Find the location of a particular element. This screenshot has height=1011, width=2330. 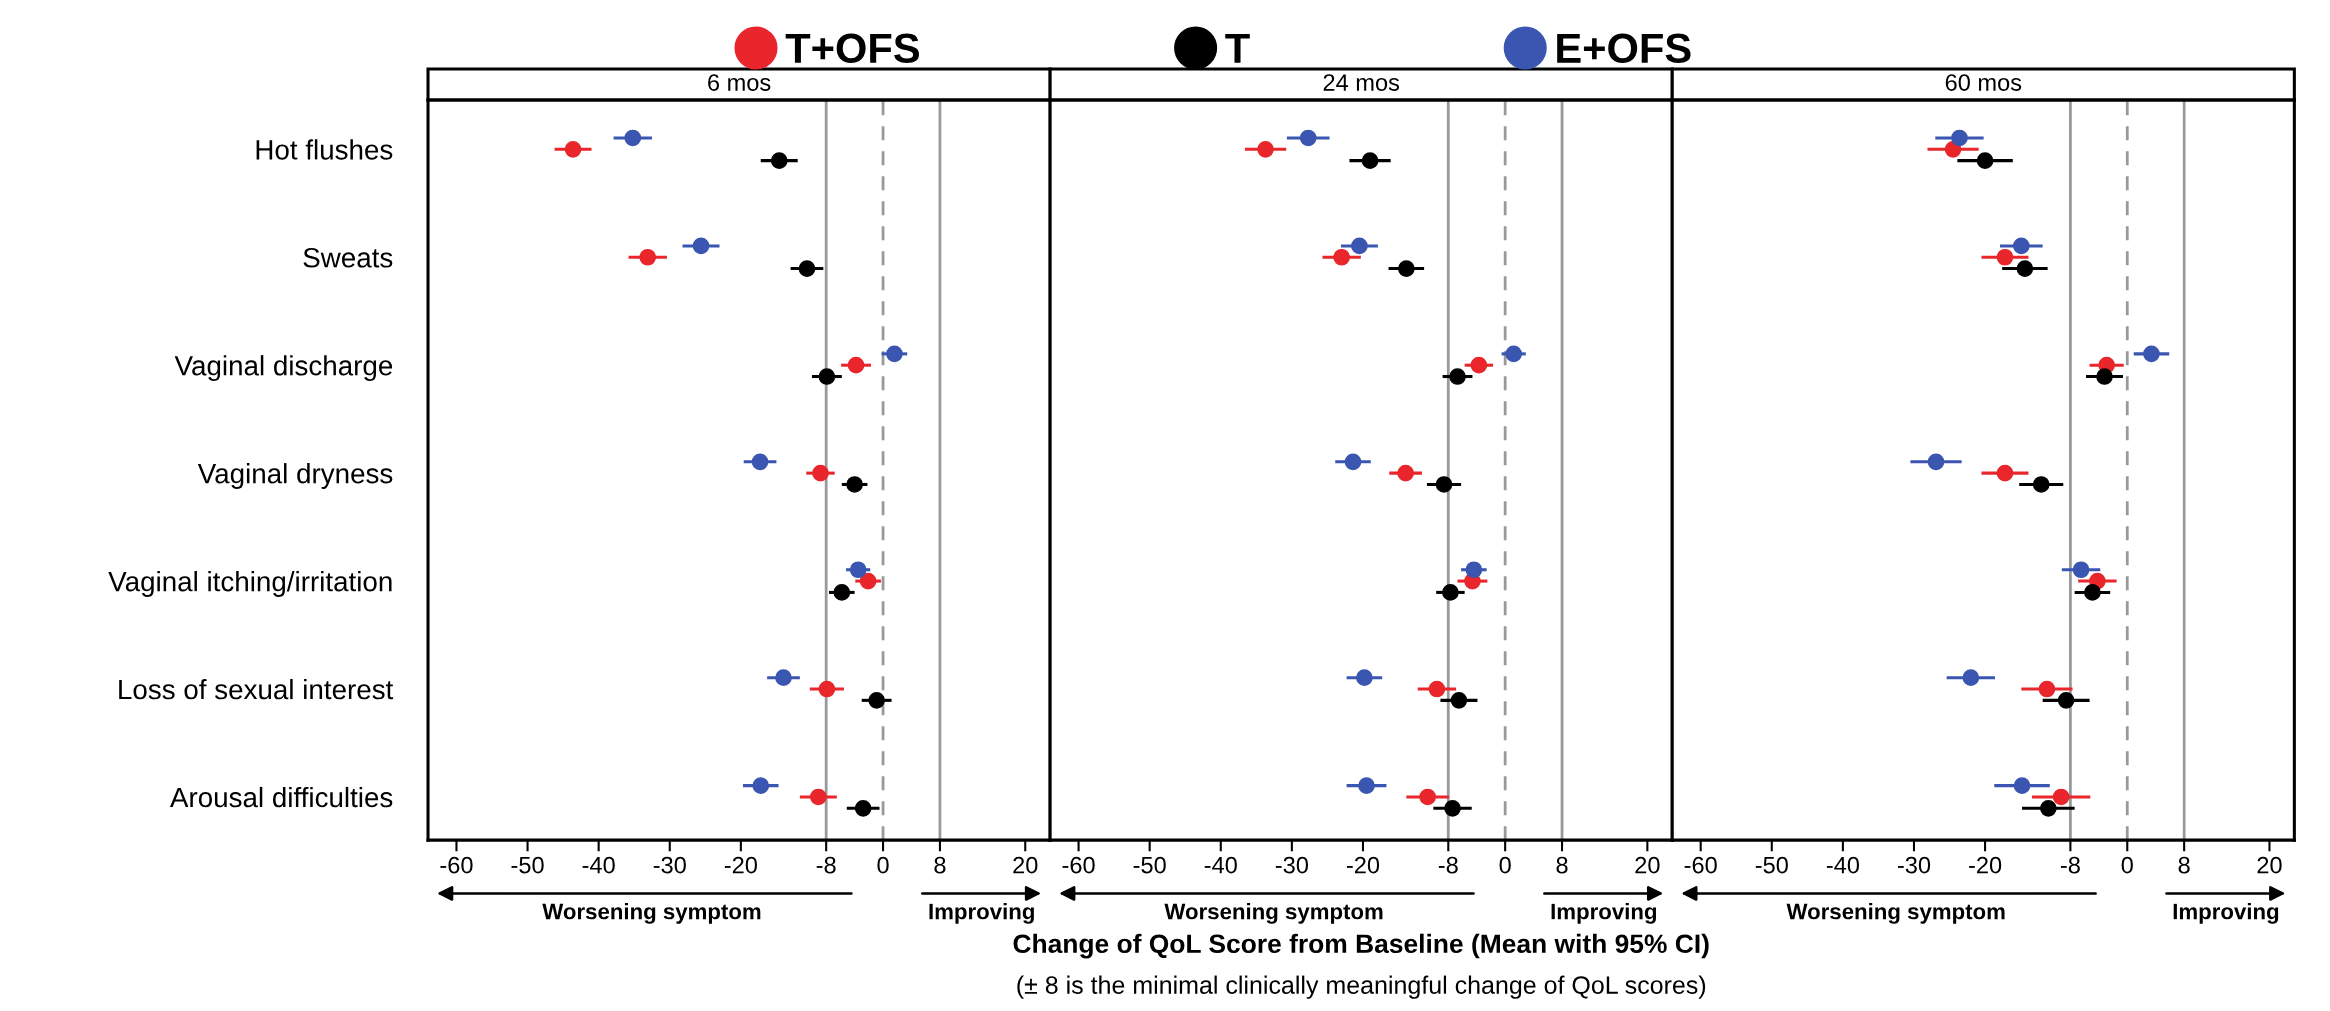

y-tick-label: Arousal difficulties is located at coordinates (281, 797).